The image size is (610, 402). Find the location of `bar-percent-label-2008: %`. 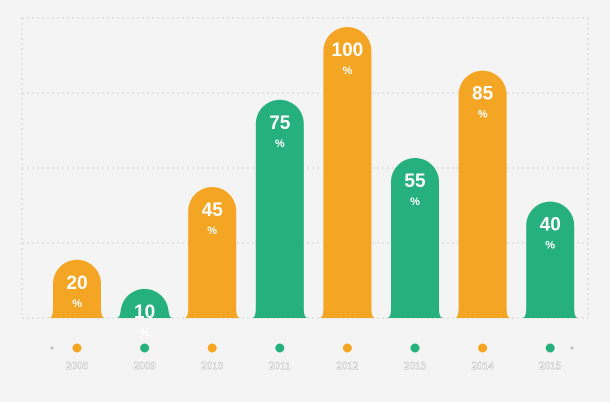

bar-percent-label-2008: % is located at coordinates (77, 304).